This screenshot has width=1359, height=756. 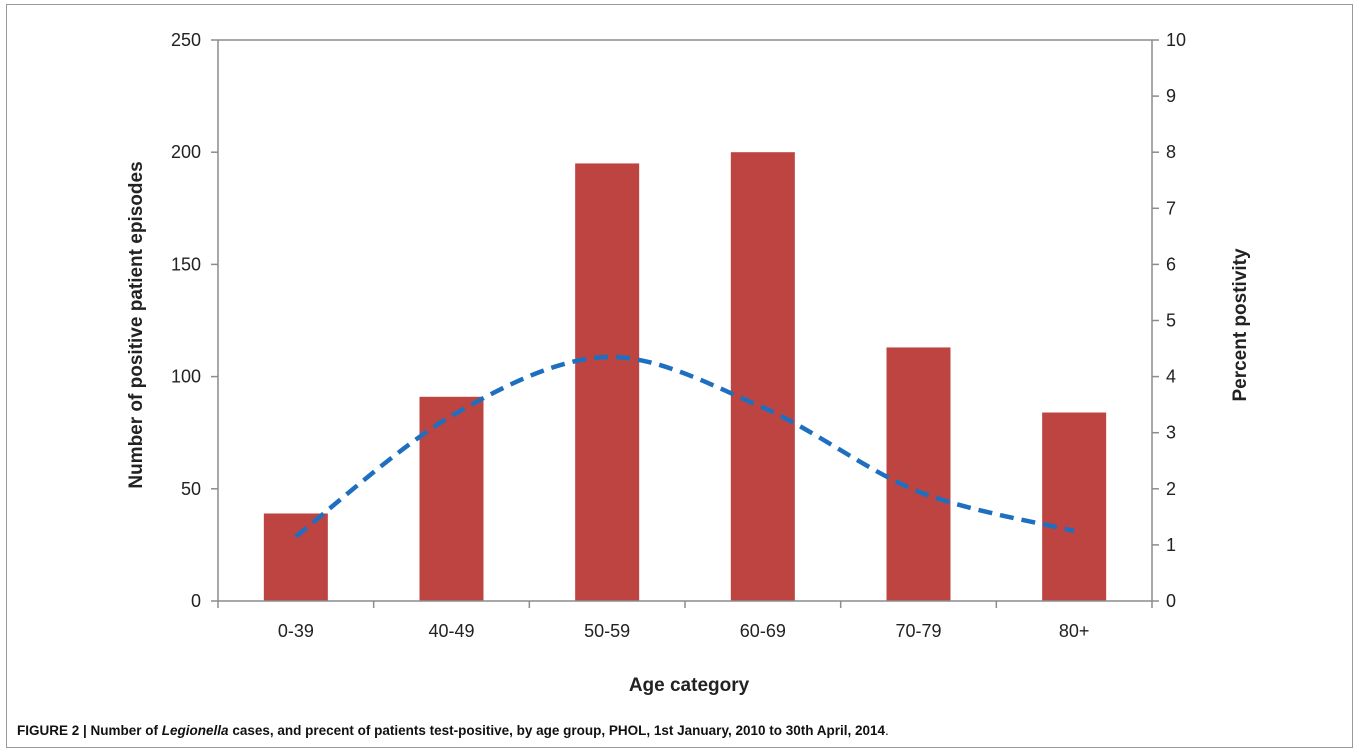 What do you see at coordinates (1171, 545) in the screenshot?
I see `y2-tick-label: 1` at bounding box center [1171, 545].